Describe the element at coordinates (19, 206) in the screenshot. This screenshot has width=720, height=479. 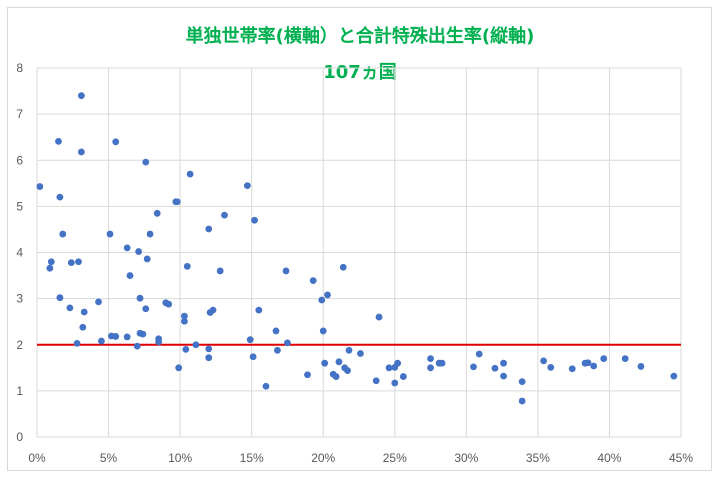
I see `y-tick-label: 5` at that location.